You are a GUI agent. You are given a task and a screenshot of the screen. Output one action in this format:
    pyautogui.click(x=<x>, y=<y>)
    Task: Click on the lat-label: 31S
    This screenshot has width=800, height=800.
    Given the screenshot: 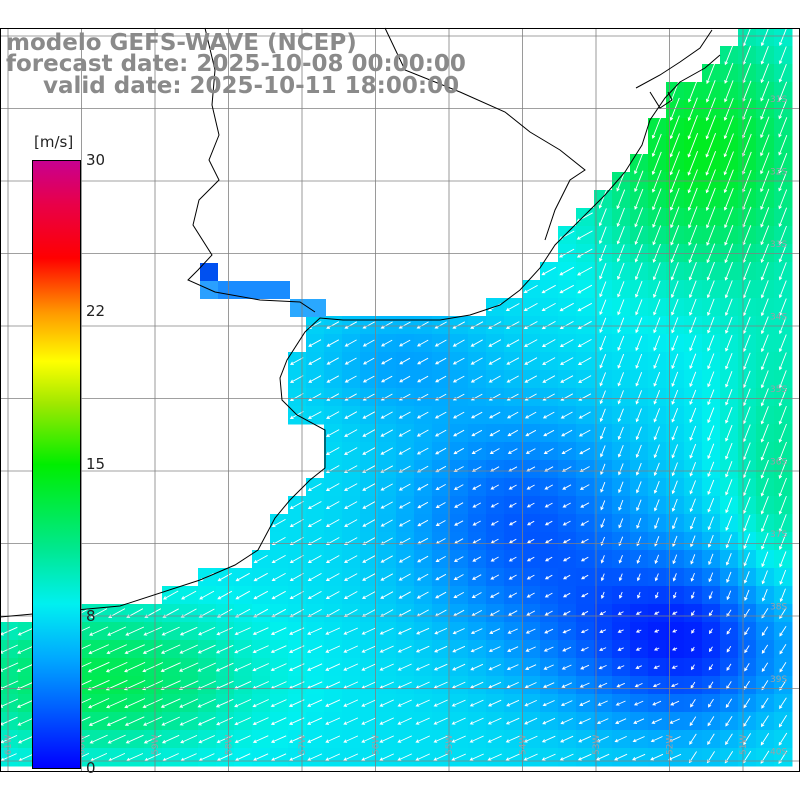 What is the action you would take?
    pyautogui.click(x=778, y=100)
    